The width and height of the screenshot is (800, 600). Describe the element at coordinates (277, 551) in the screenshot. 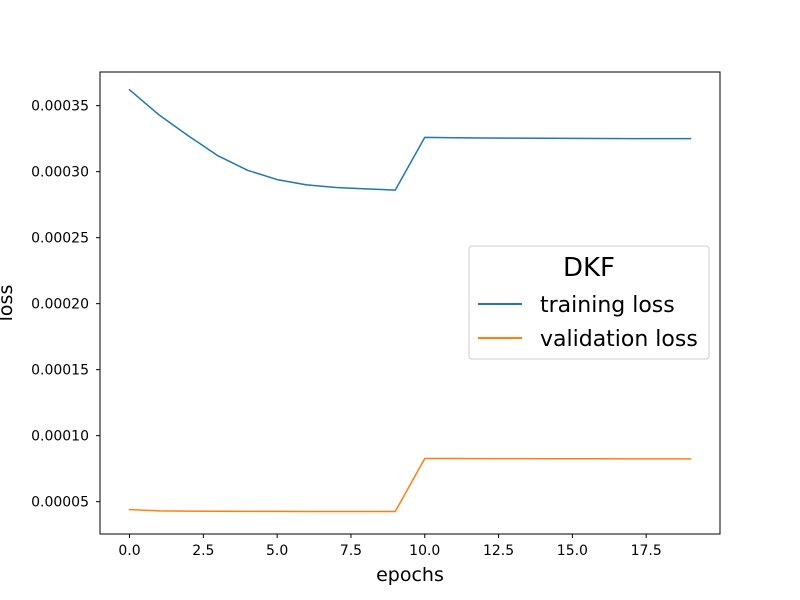

I see `x-tick-label: 5.0` at that location.